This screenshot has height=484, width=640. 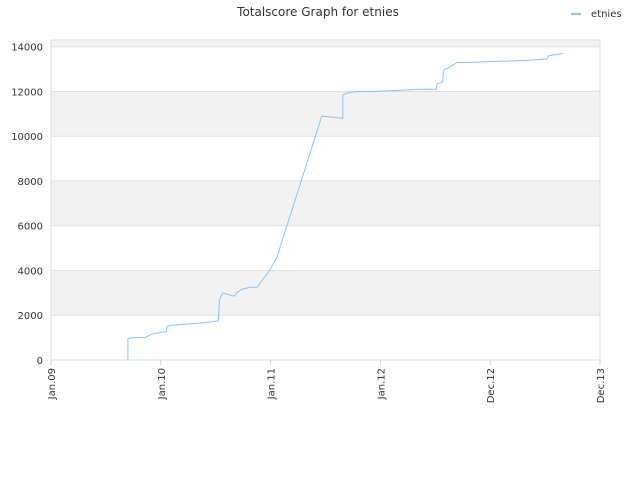 What do you see at coordinates (27, 48) in the screenshot?
I see `y-tick-label: 14000` at bounding box center [27, 48].